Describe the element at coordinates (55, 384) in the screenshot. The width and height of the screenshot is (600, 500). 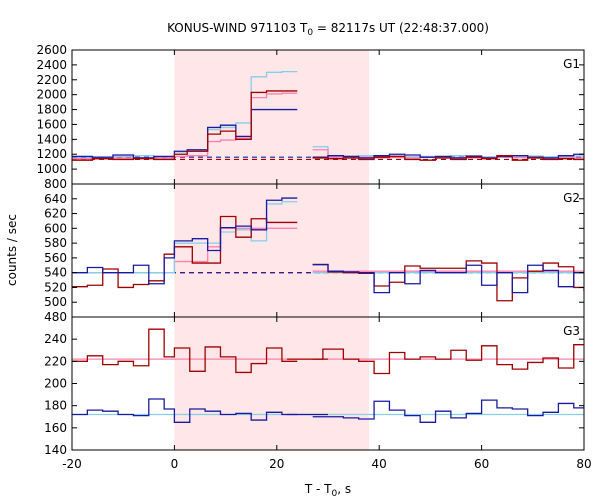
I see `y-tick-label: 200` at that location.